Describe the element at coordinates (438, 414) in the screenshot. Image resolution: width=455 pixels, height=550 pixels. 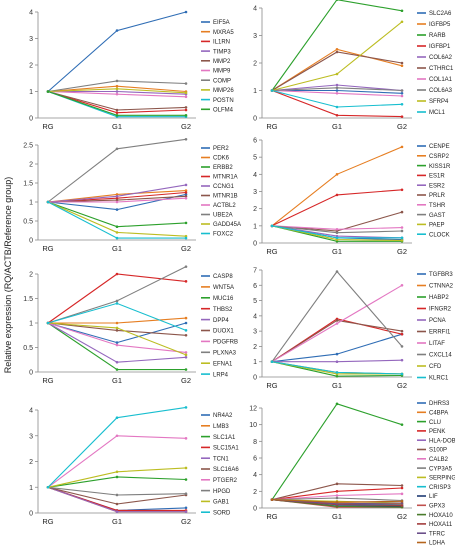
I see `legend-entry: C4BPA` at that location.